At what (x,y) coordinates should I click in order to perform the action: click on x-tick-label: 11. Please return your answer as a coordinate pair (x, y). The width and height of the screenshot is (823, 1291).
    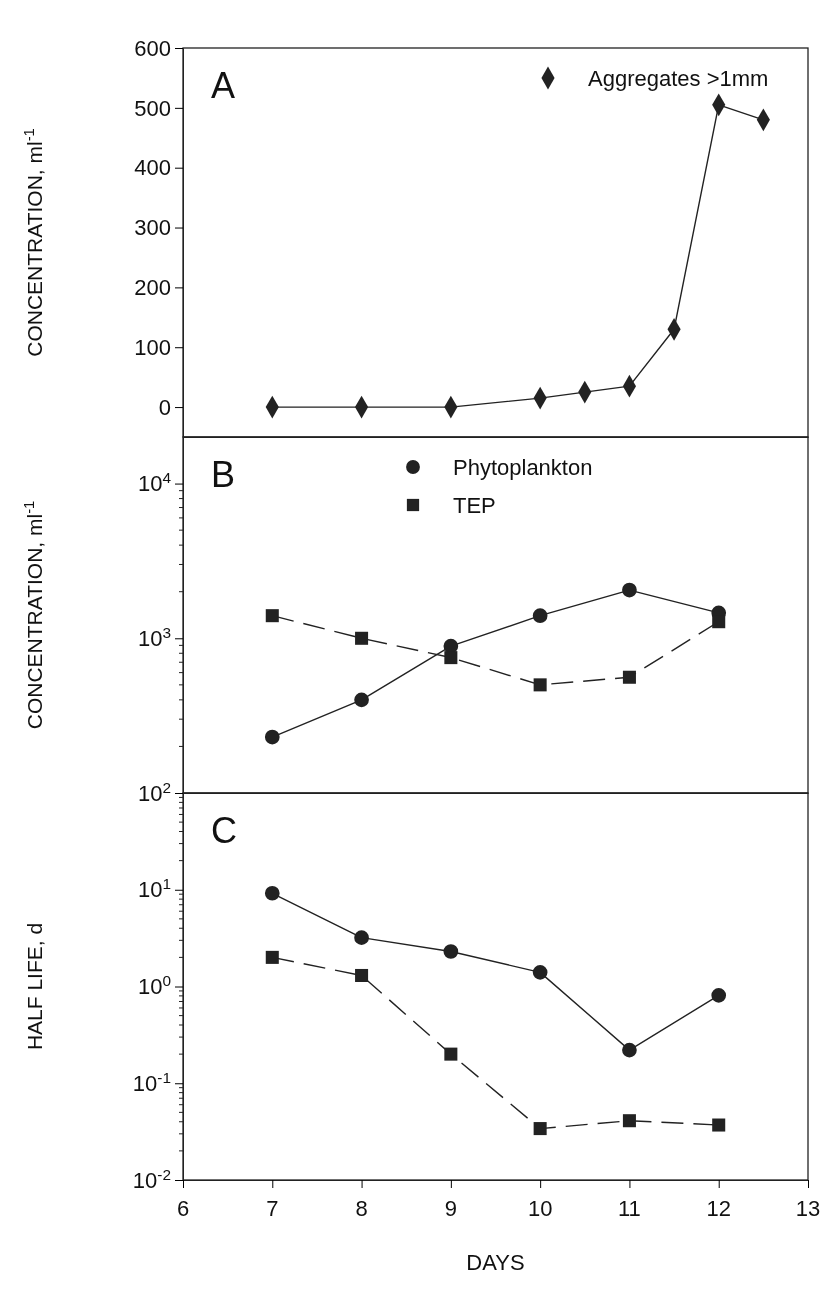
    Looking at the image, I should click on (629, 1208).